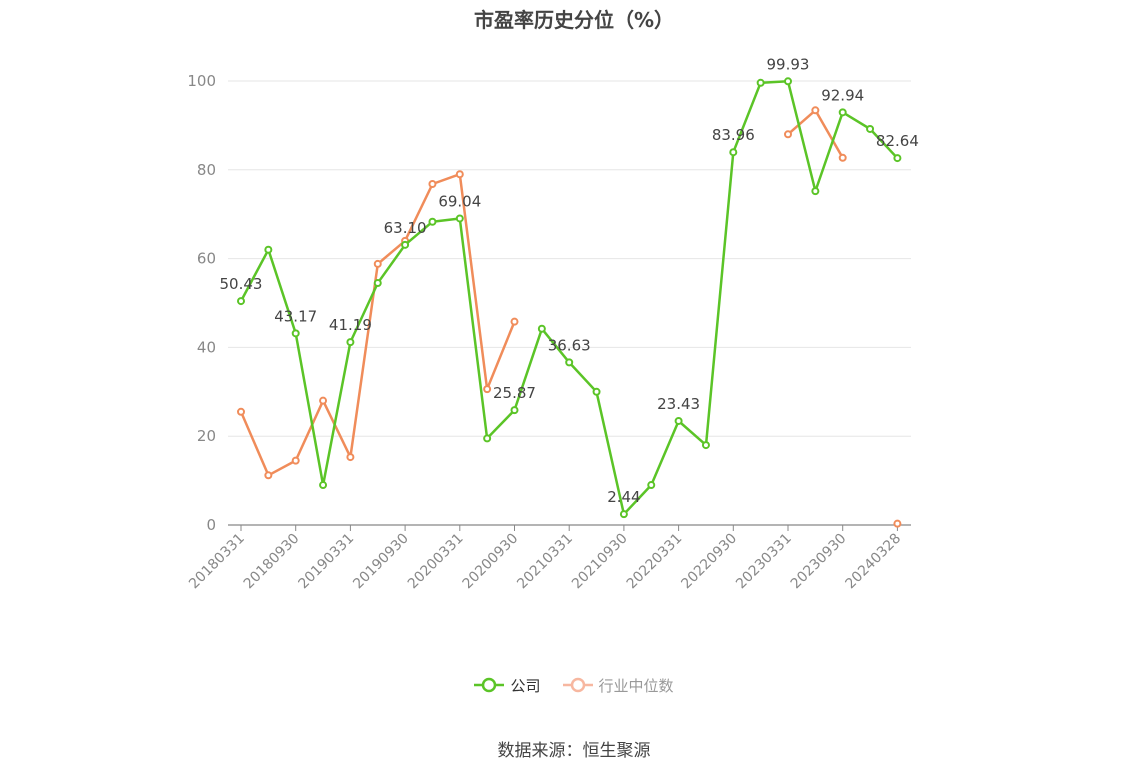 Image resolution: width=1148 pixels, height=776 pixels. Describe the element at coordinates (491, 562) in the screenshot. I see `x-tick-label: 20200930` at that location.